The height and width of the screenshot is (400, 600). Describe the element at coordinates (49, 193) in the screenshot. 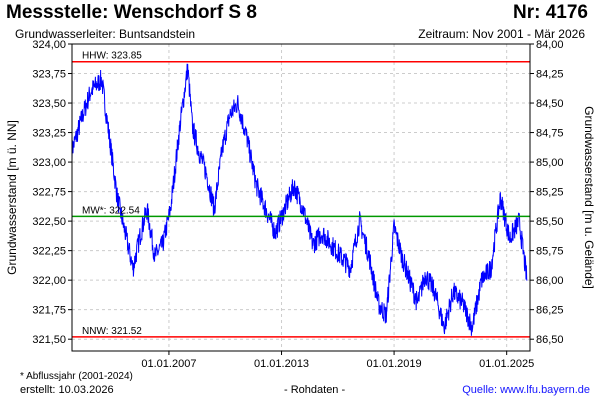

I see `y-tick-label-left: 322,75` at that location.